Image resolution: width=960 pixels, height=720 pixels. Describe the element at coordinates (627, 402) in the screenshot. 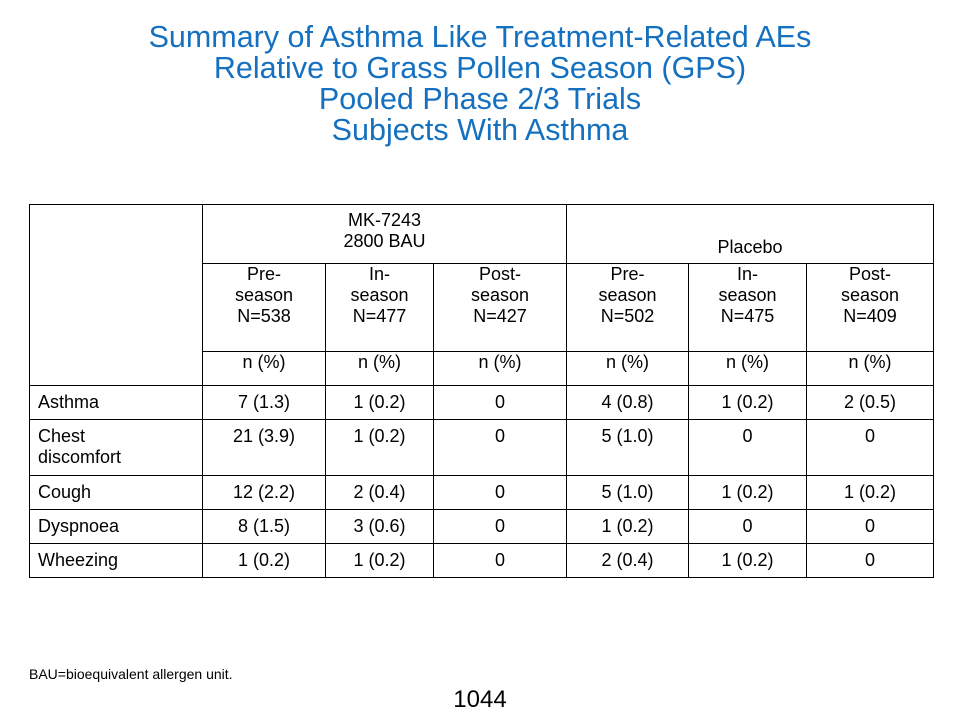

I see `value-cell: 4 (0.8)` at that location.